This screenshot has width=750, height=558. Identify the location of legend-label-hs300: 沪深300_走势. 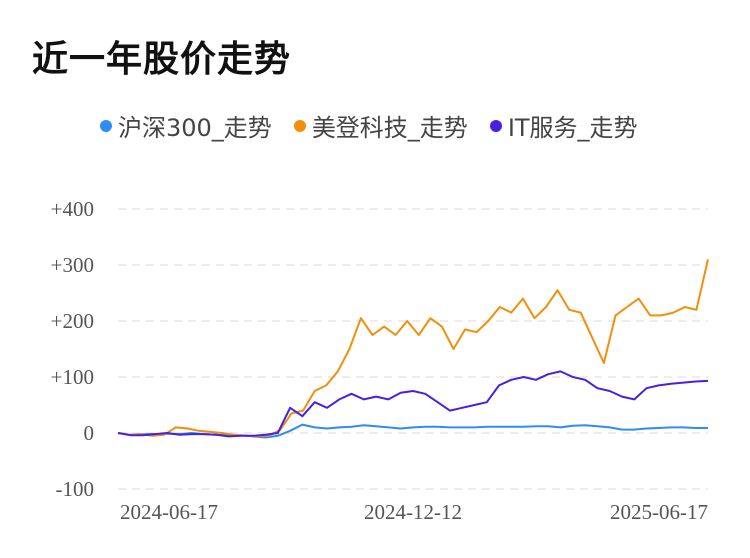
(195, 128).